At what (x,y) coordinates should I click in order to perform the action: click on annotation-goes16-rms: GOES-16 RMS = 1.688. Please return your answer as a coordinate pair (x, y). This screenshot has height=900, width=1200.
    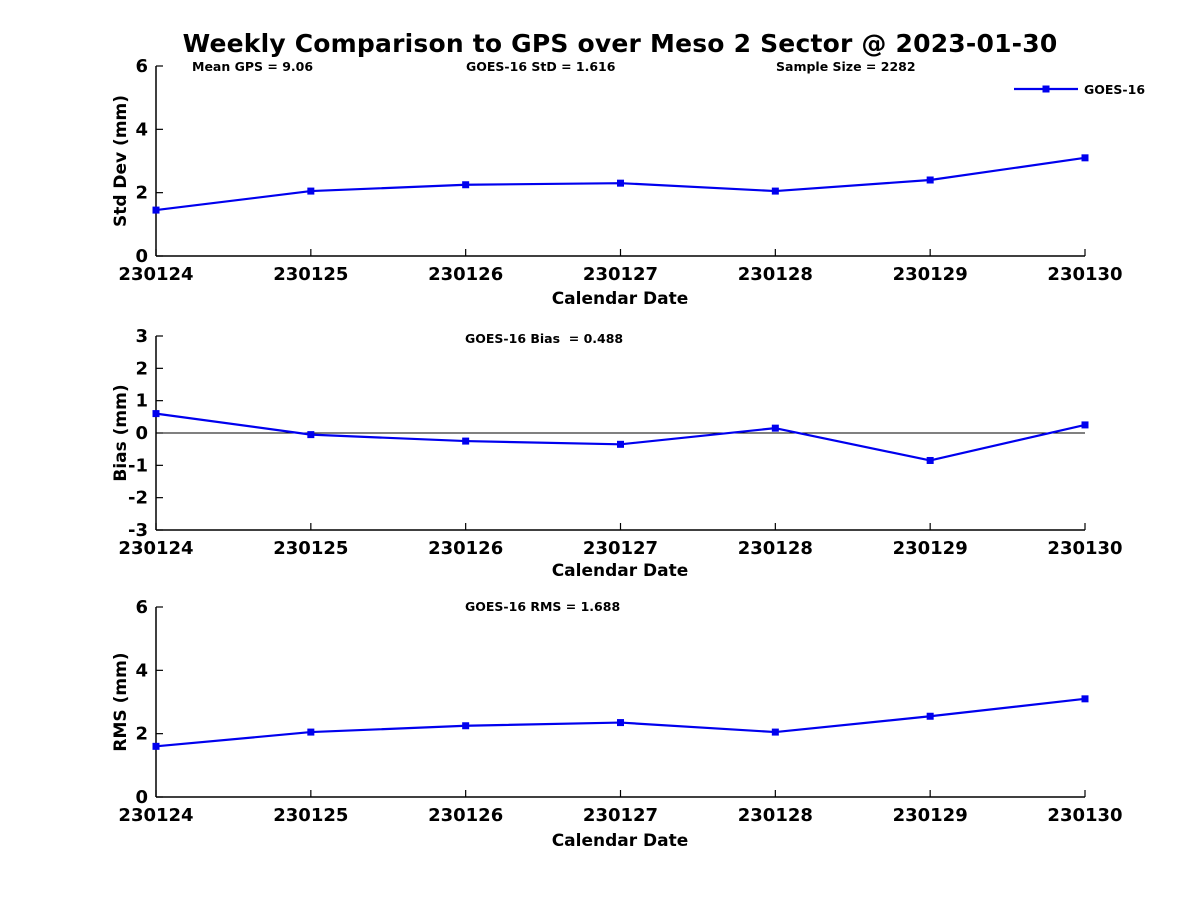
    Looking at the image, I should click on (543, 606).